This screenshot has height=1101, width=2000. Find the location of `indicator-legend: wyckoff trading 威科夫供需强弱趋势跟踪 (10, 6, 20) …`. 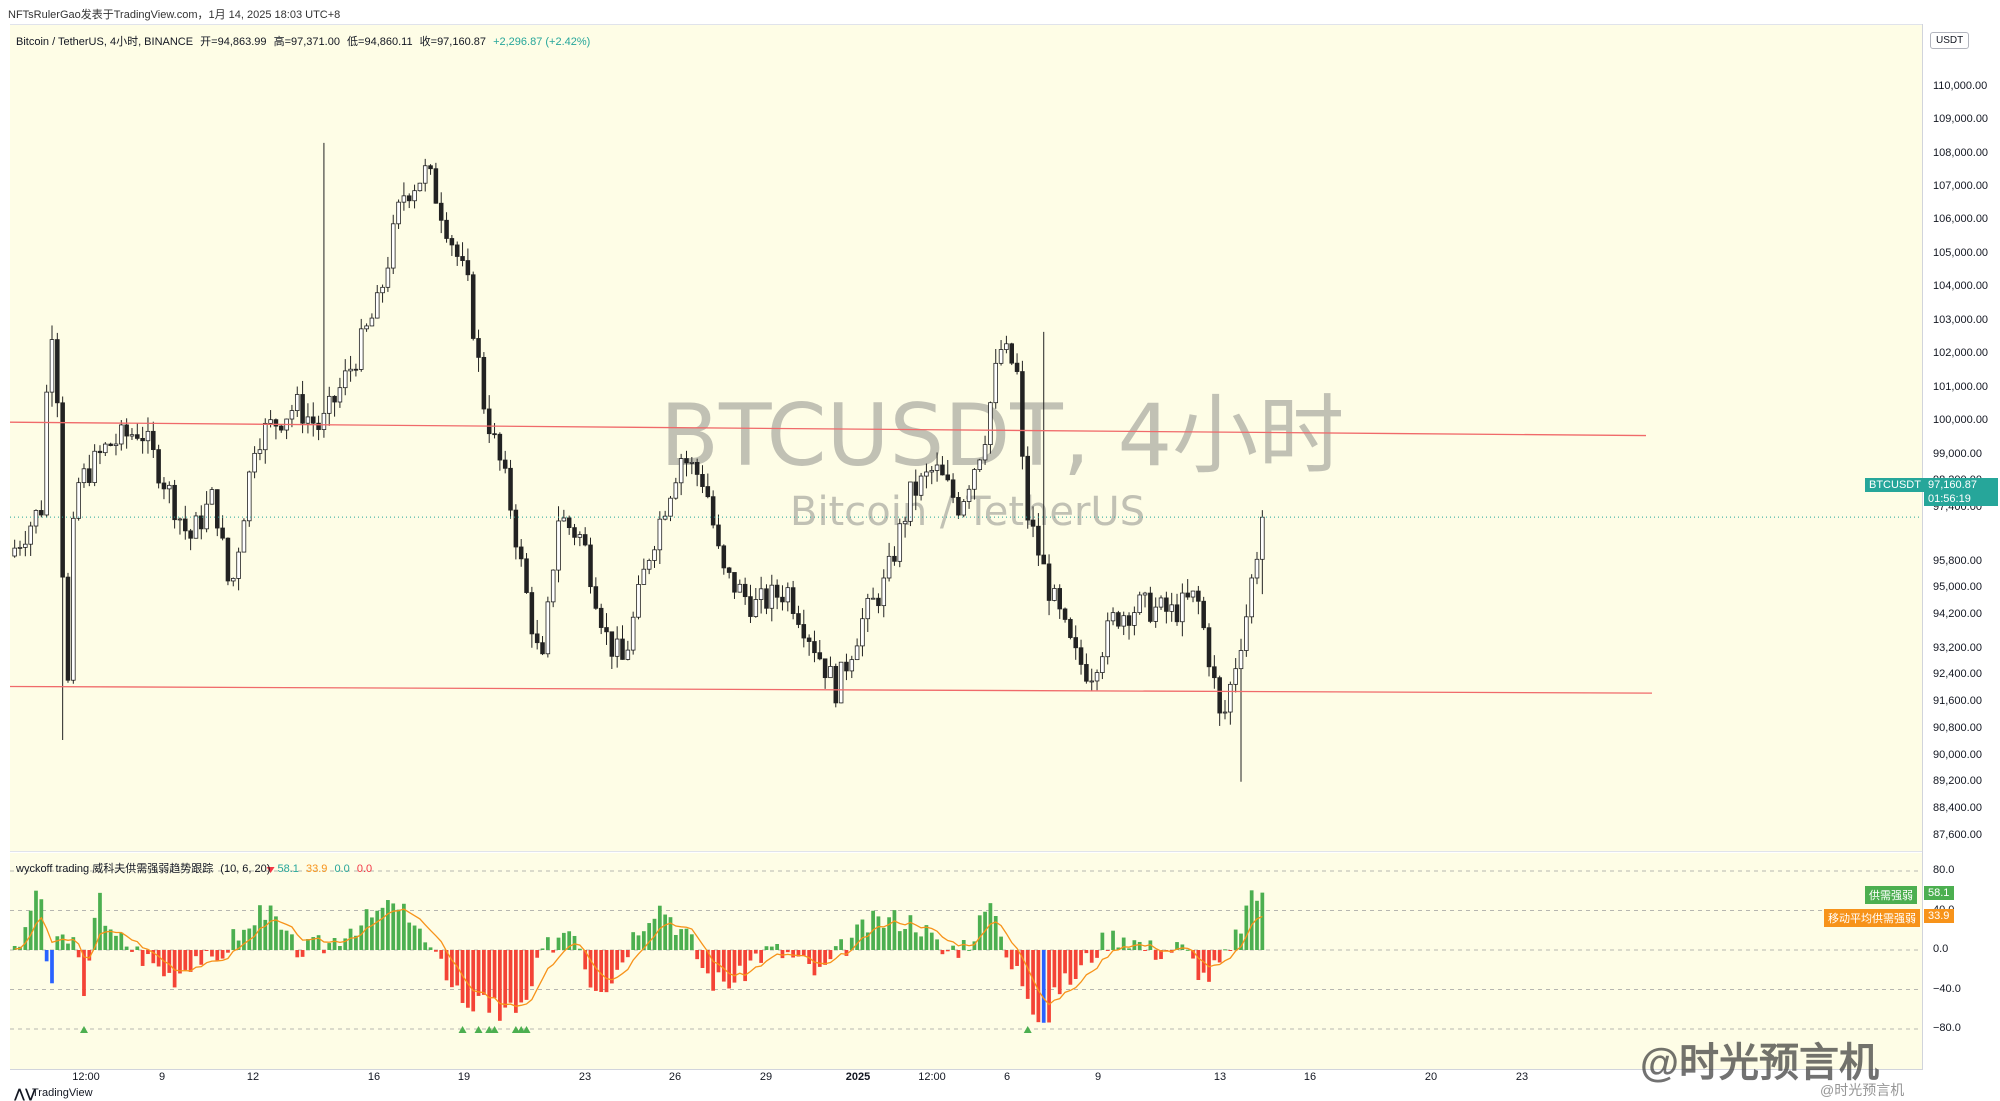

indicator-legend: wyckoff trading 威科夫供需强弱趋势跟踪 (10, 6, 20) … is located at coordinates (196, 868).